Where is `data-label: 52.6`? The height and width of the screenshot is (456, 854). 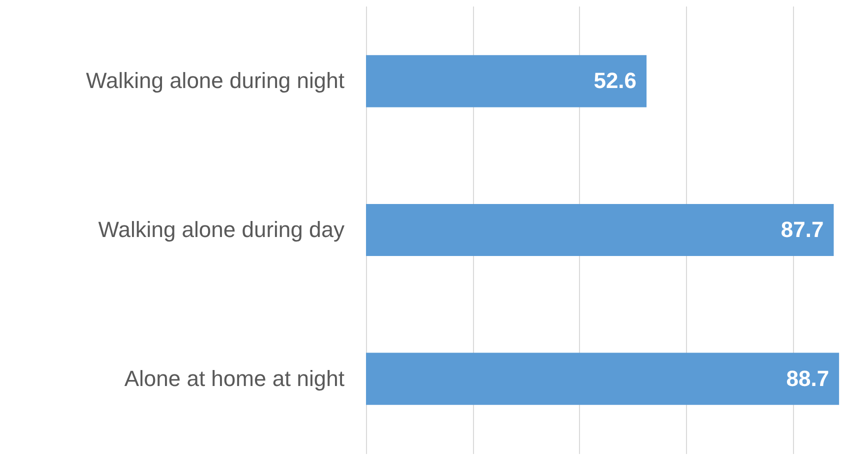 data-label: 52.6 is located at coordinates (615, 81).